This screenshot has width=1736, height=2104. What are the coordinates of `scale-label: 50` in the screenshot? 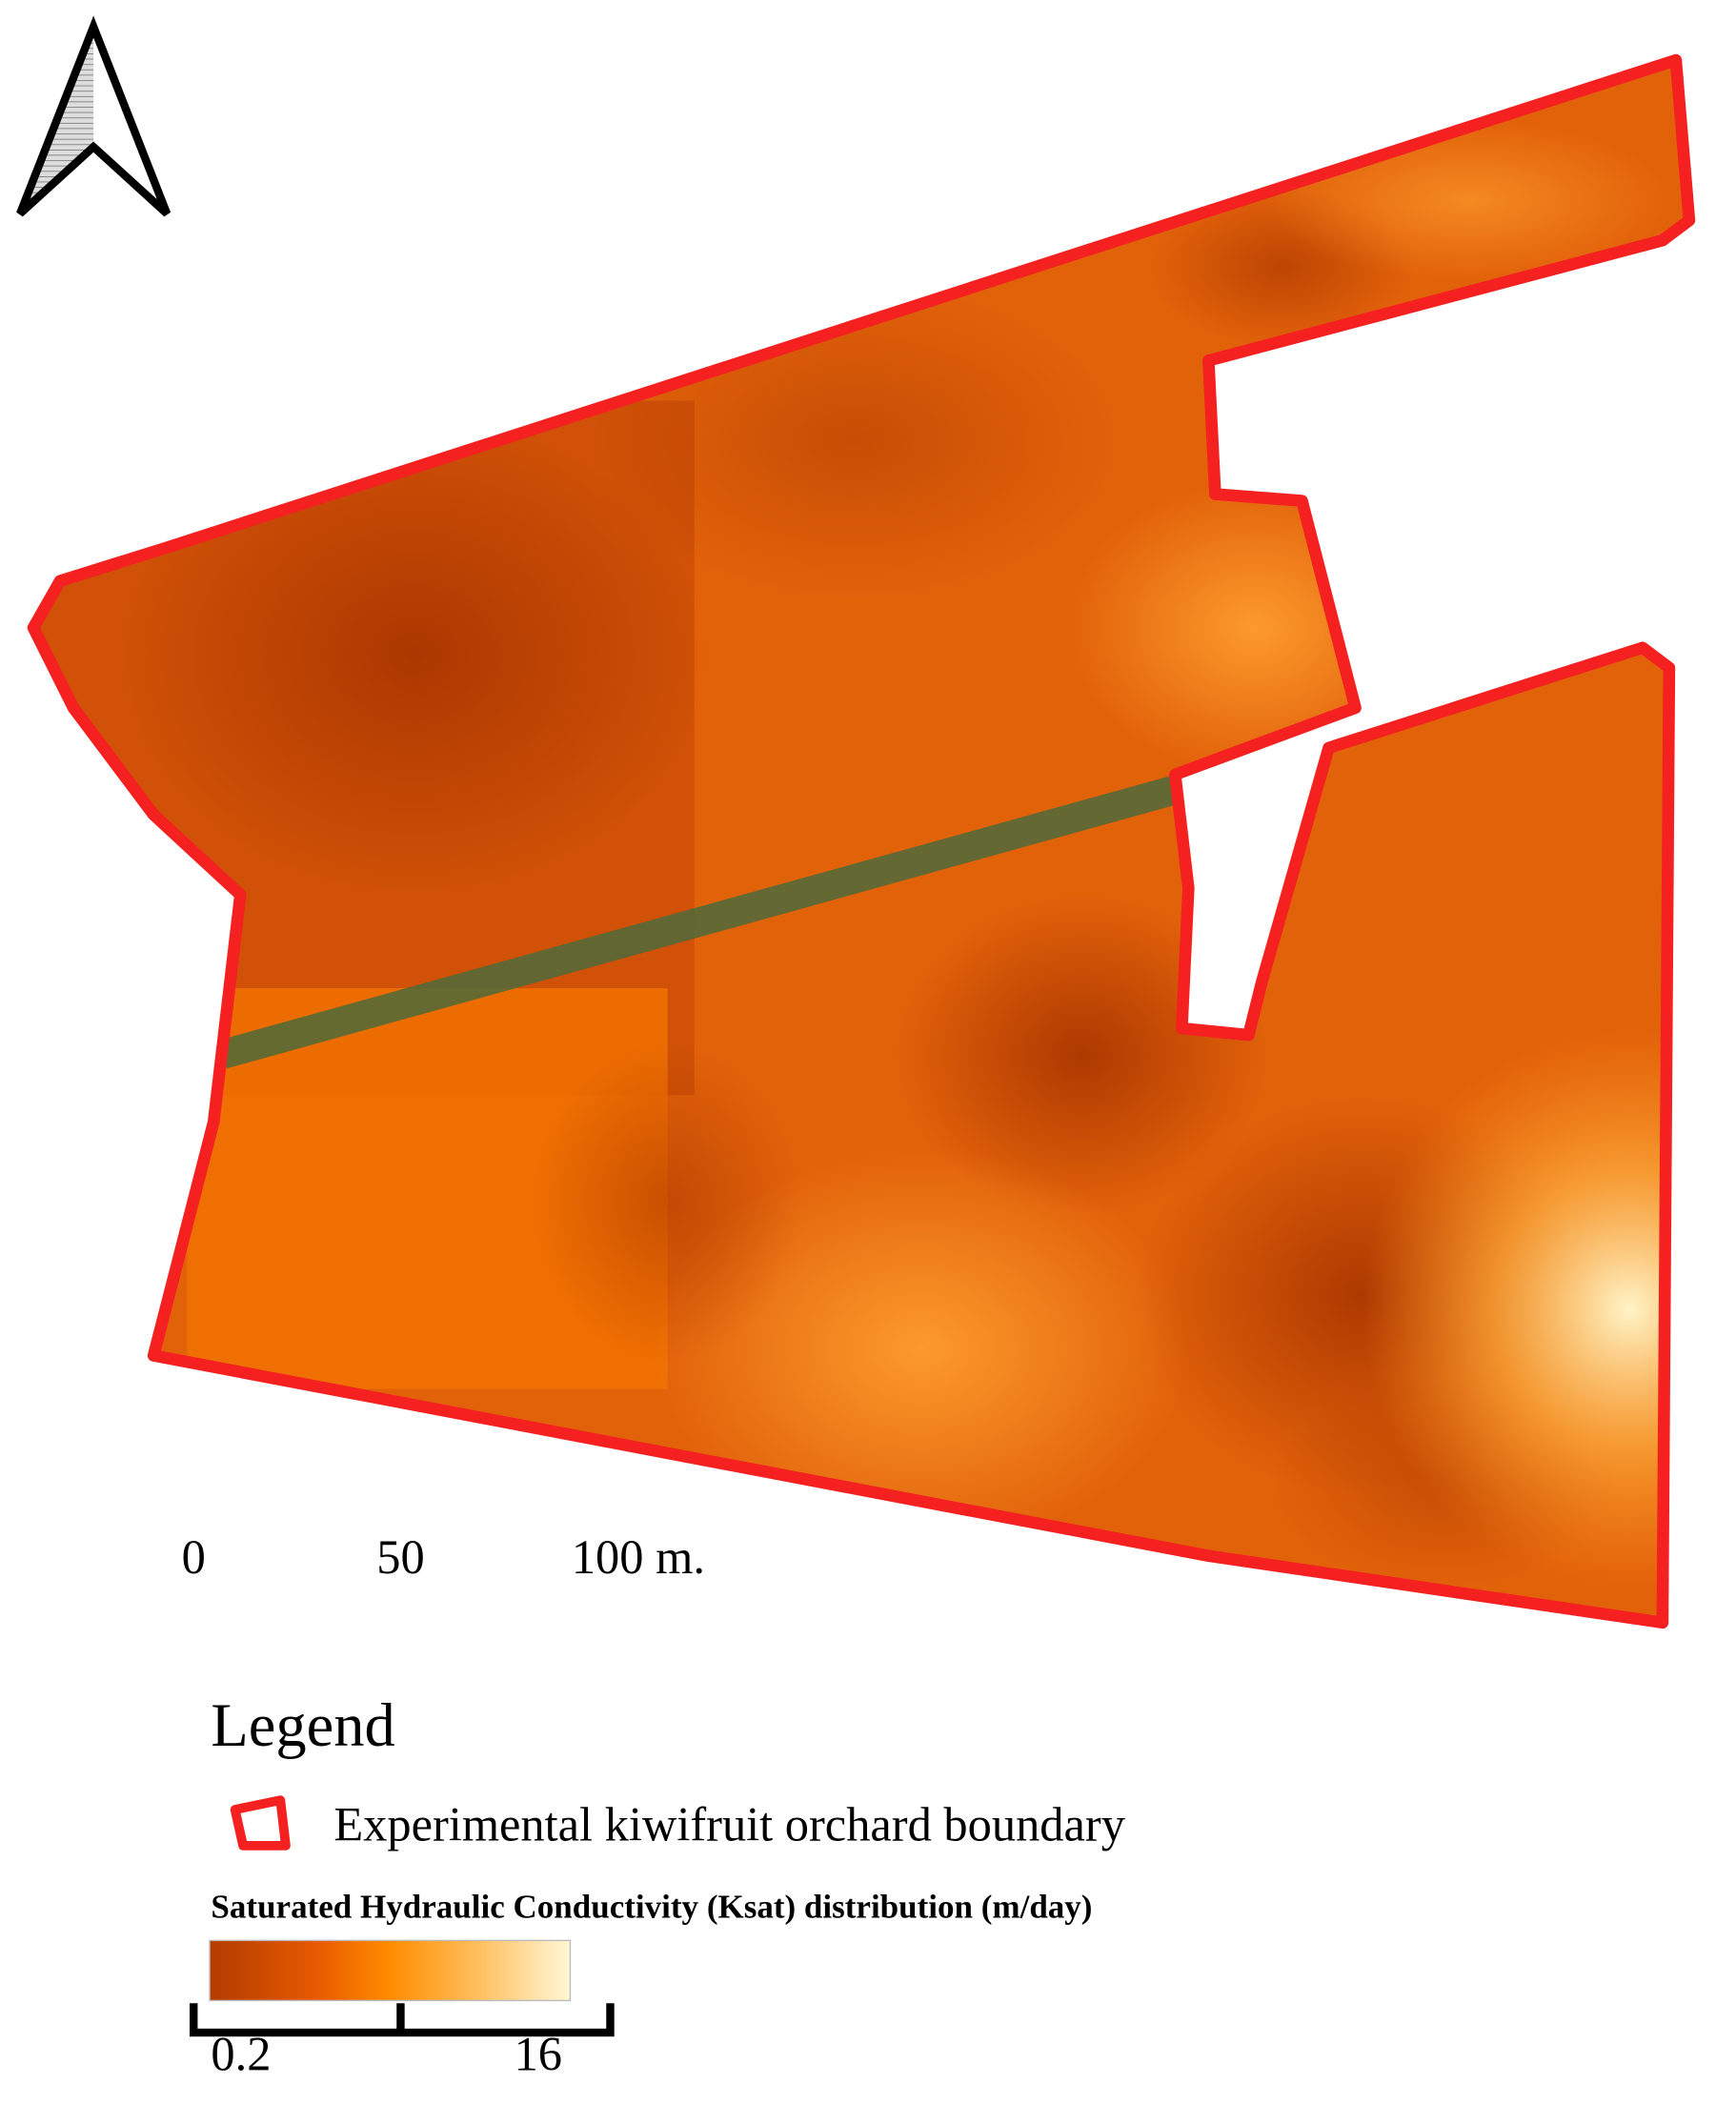 It's located at (400, 1557).